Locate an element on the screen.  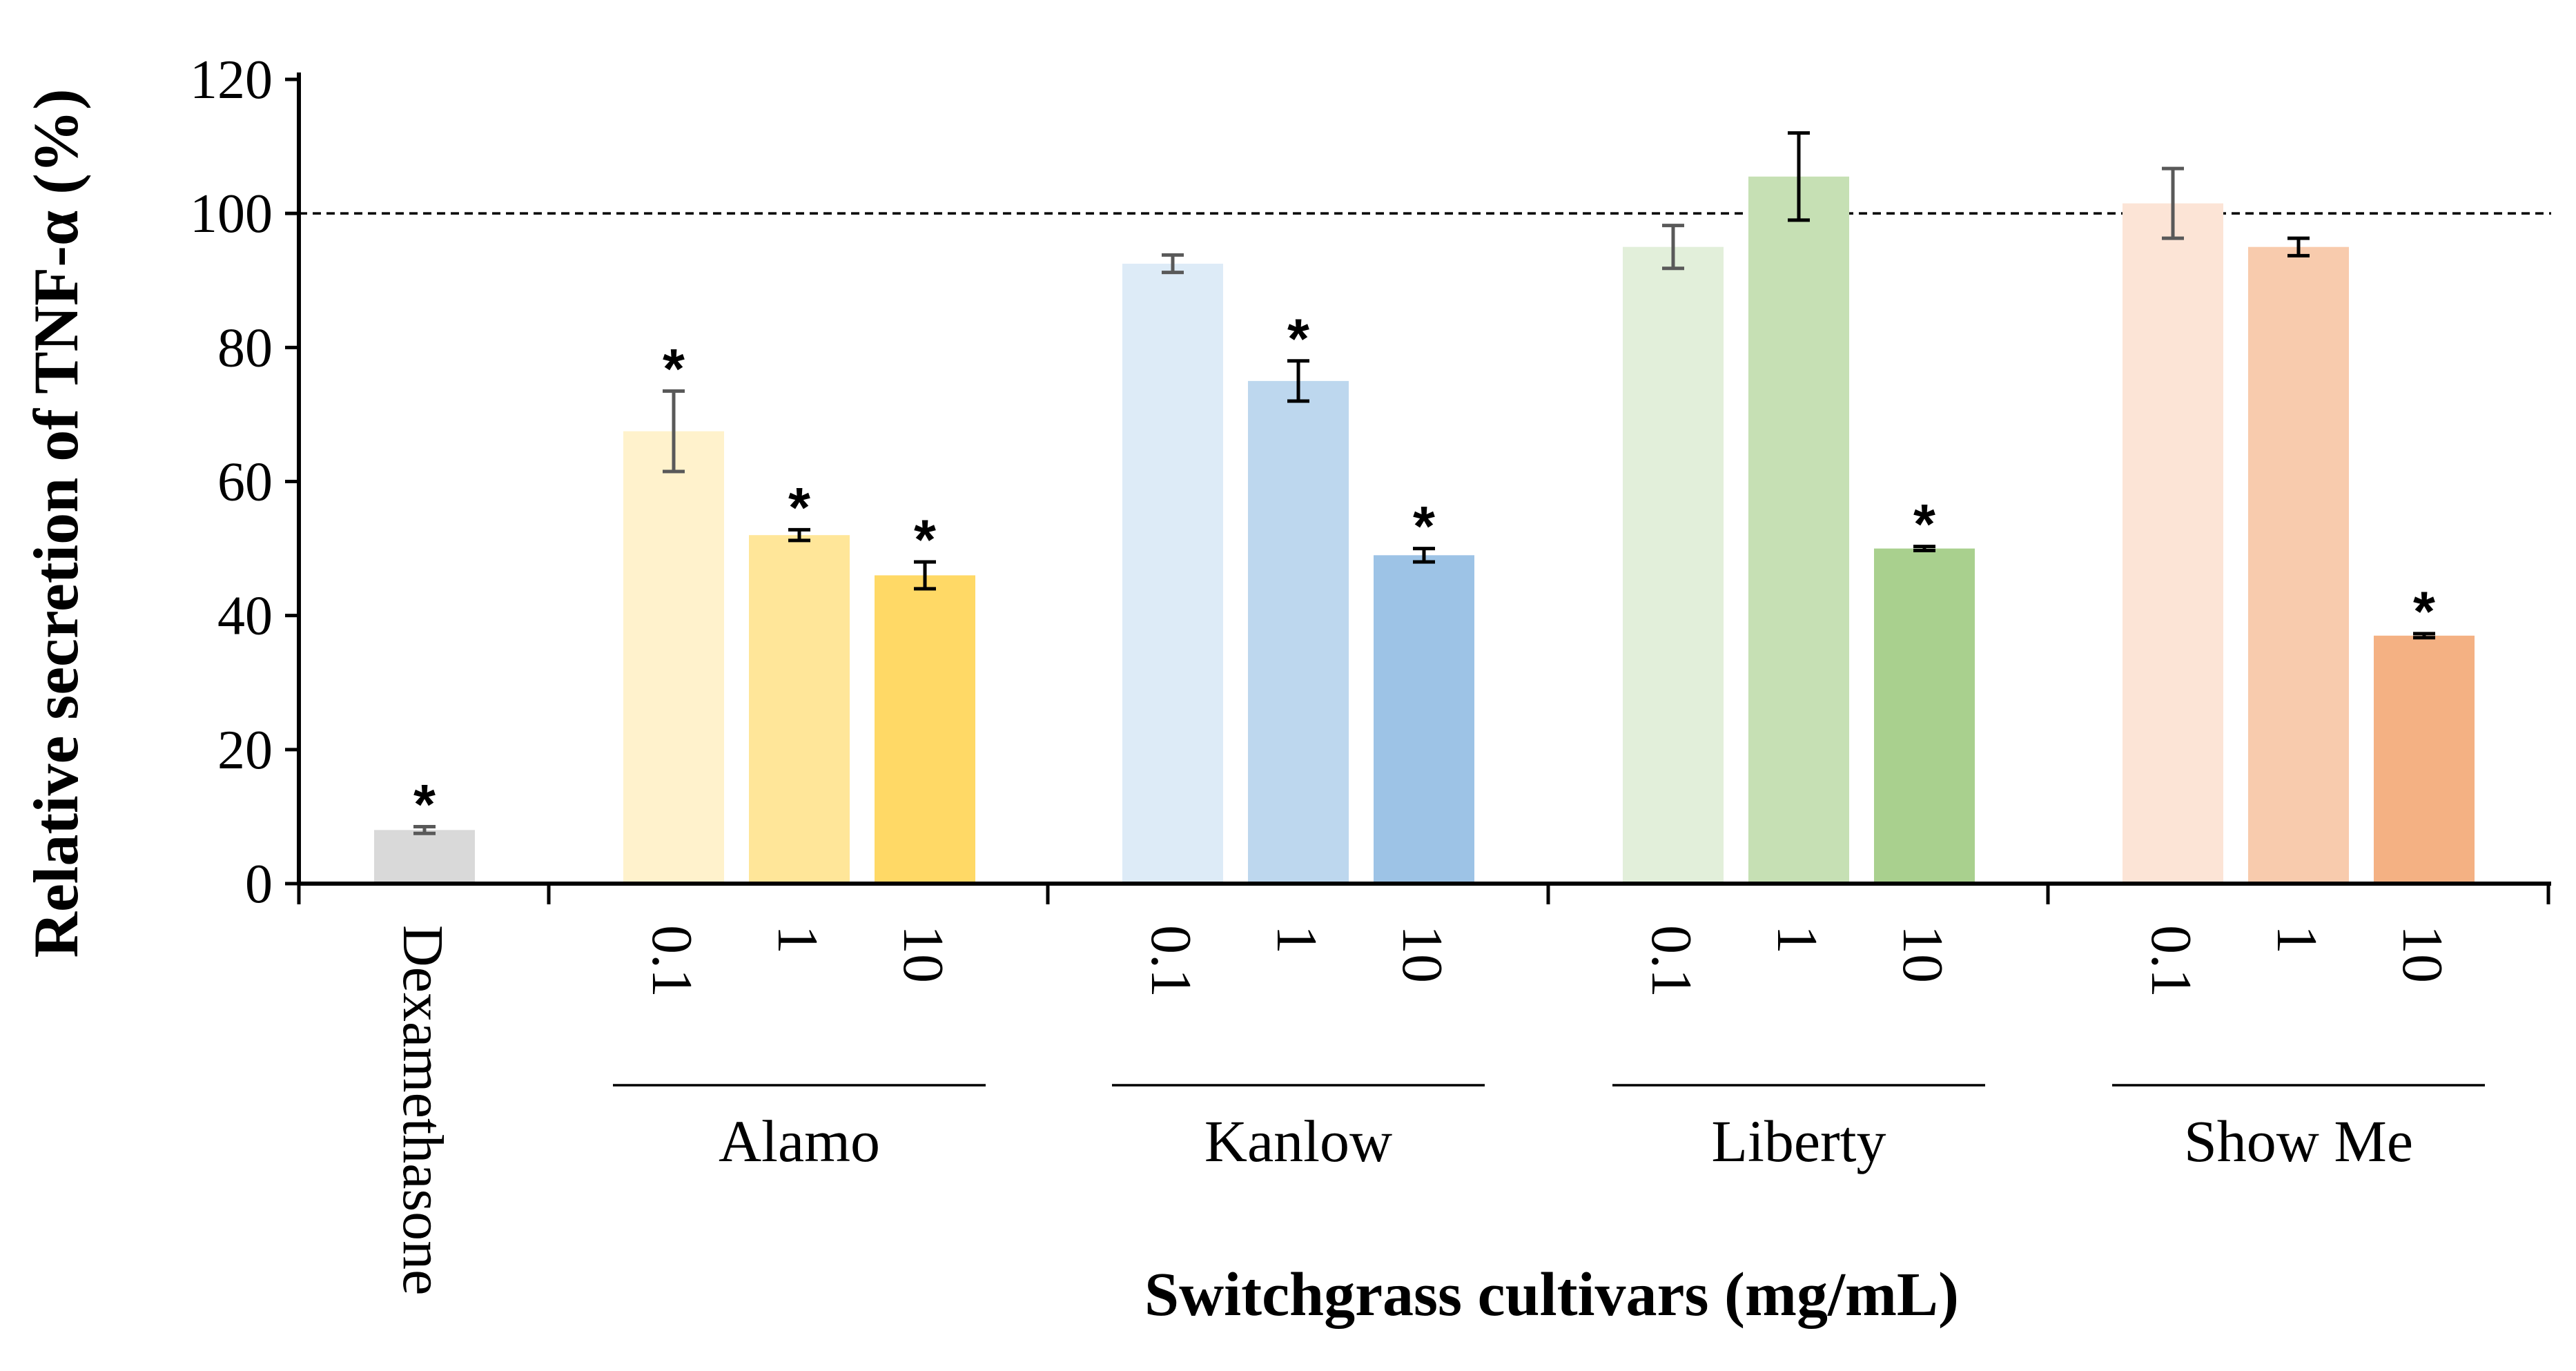
alamo-dose-label: 1 is located at coordinates (798, 939).